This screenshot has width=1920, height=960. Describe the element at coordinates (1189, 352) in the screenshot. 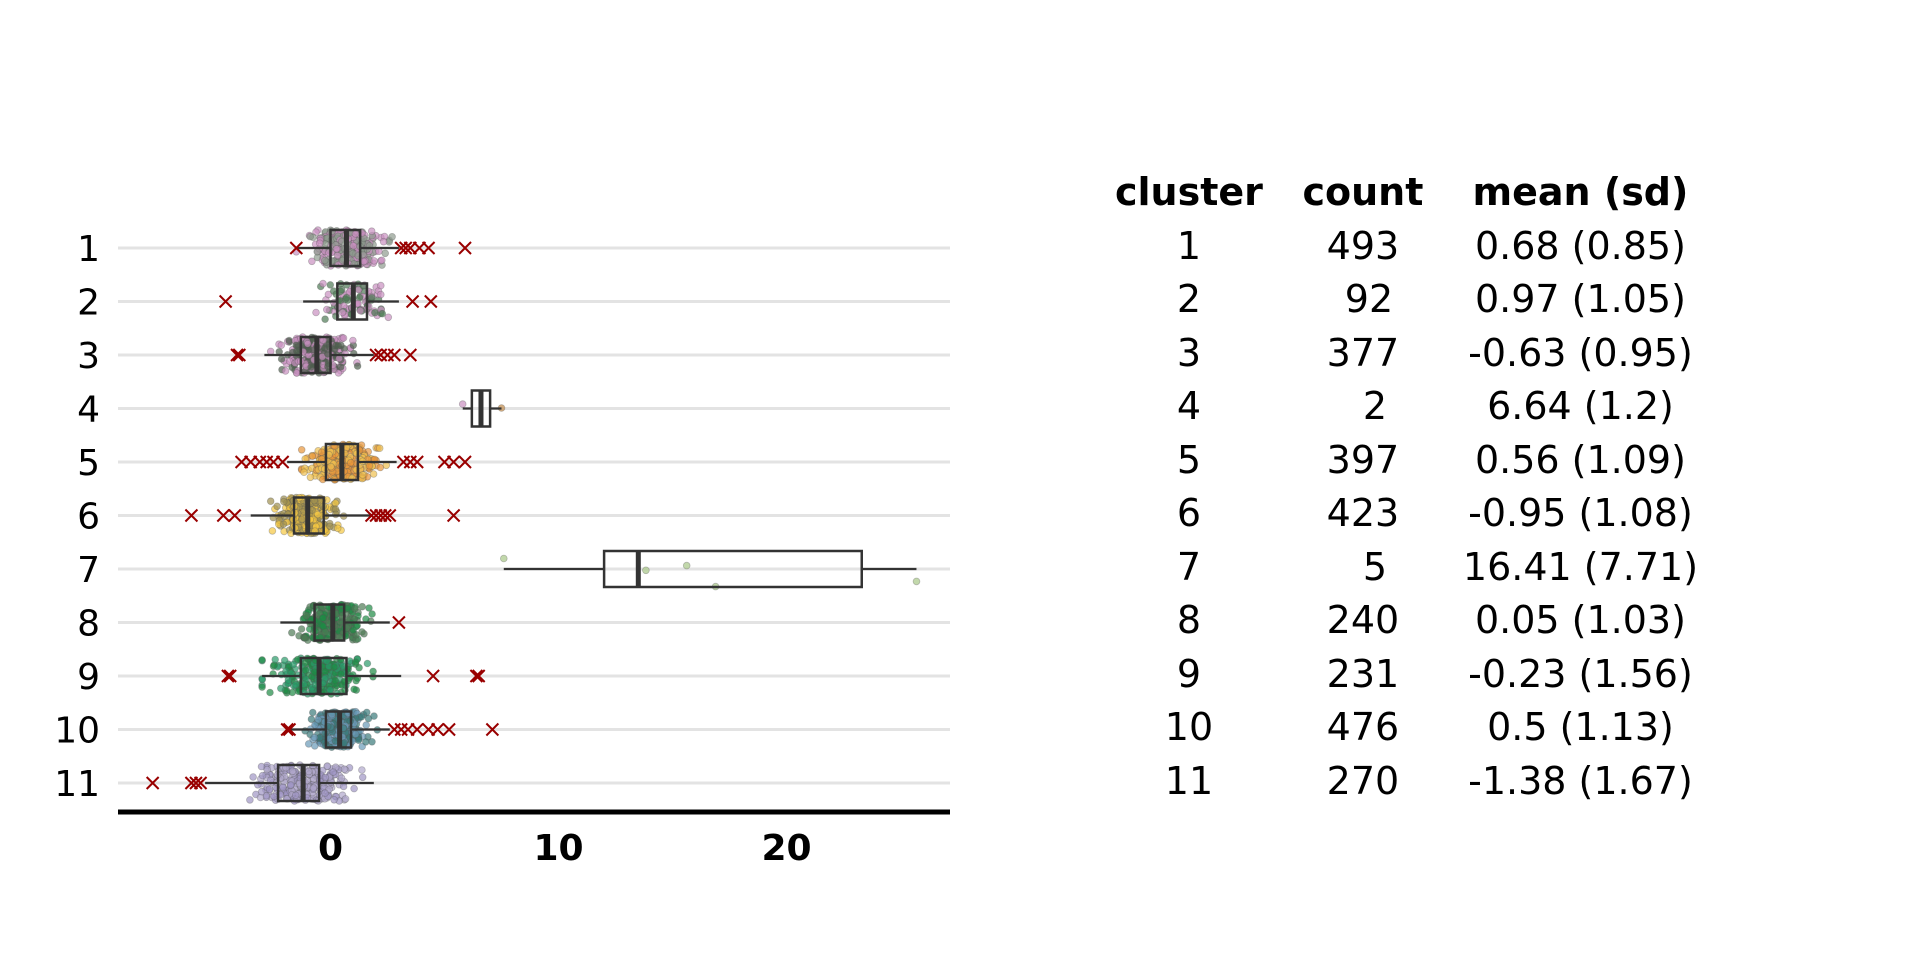

I see `cluster-cell: 3` at that location.